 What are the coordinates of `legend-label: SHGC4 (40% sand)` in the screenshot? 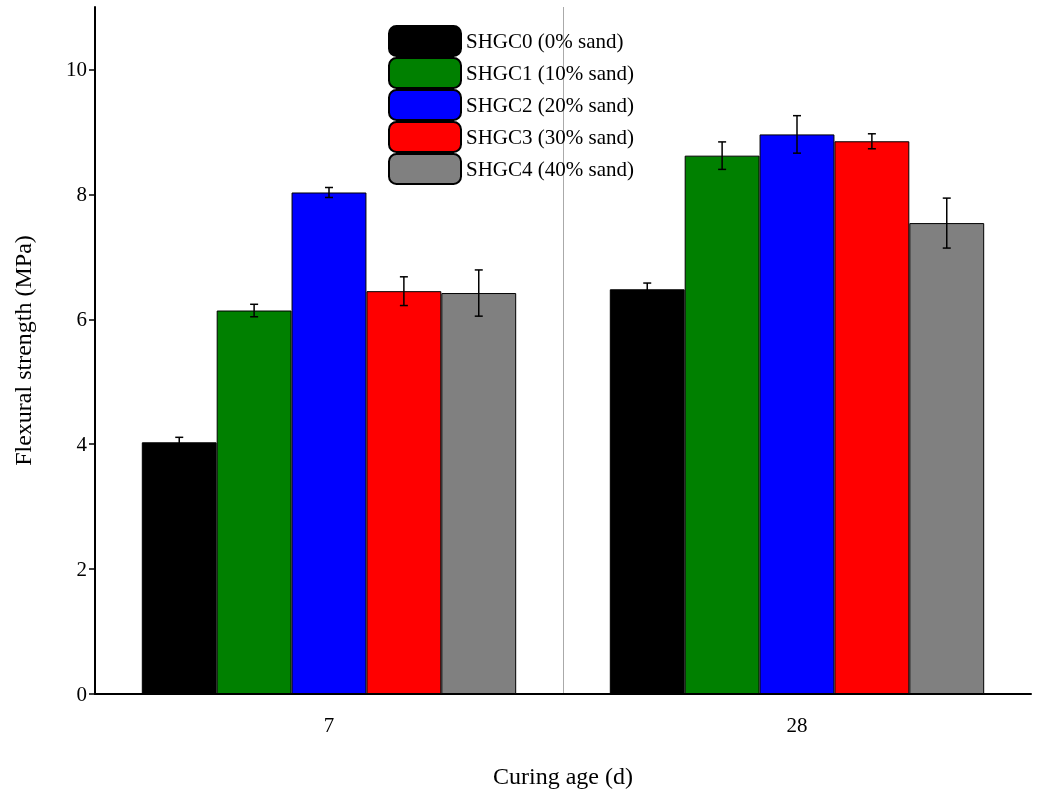 It's located at (550, 169).